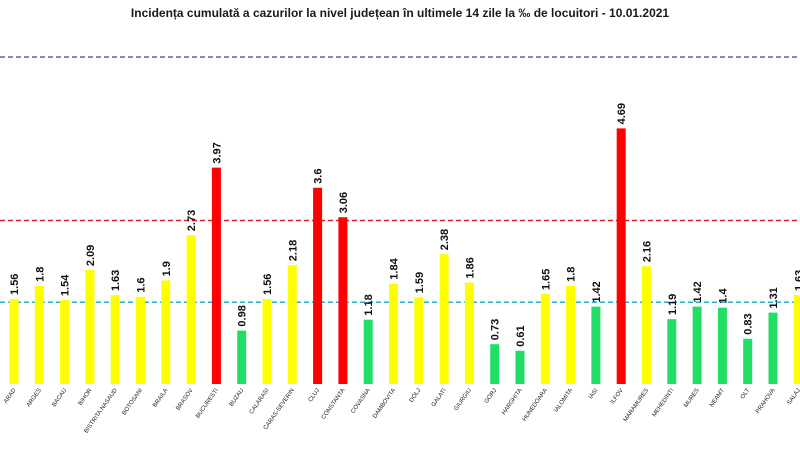 The width and height of the screenshot is (800, 450). I want to click on value-label: 3.97, so click(217, 152).